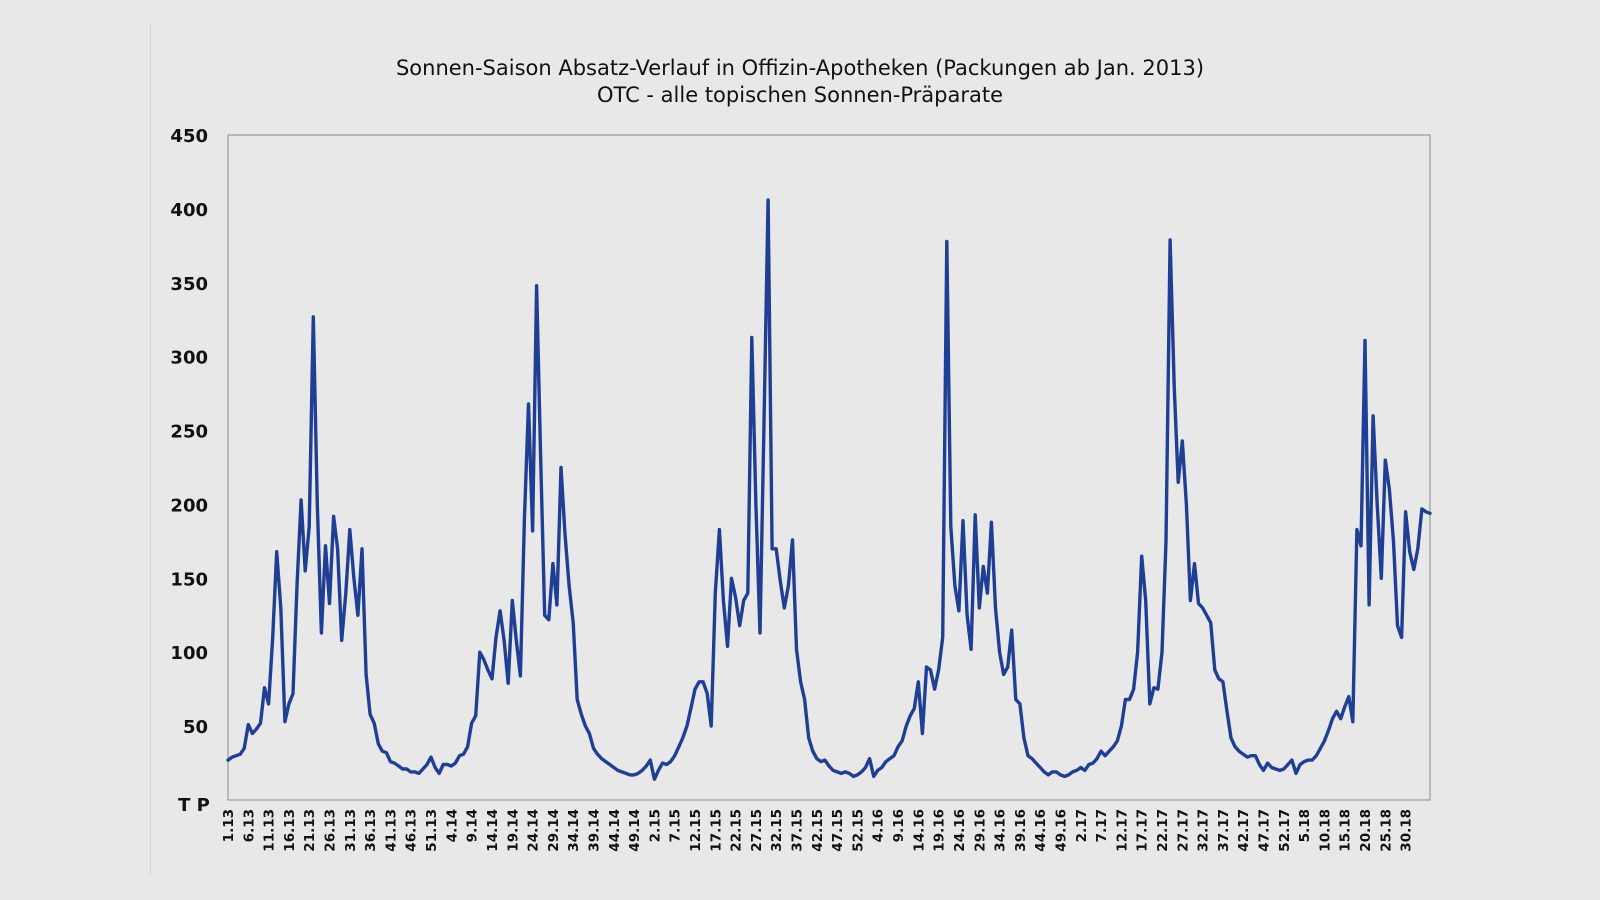 The height and width of the screenshot is (900, 1600). What do you see at coordinates (1204, 830) in the screenshot?
I see `x-tick-label: 32.17` at bounding box center [1204, 830].